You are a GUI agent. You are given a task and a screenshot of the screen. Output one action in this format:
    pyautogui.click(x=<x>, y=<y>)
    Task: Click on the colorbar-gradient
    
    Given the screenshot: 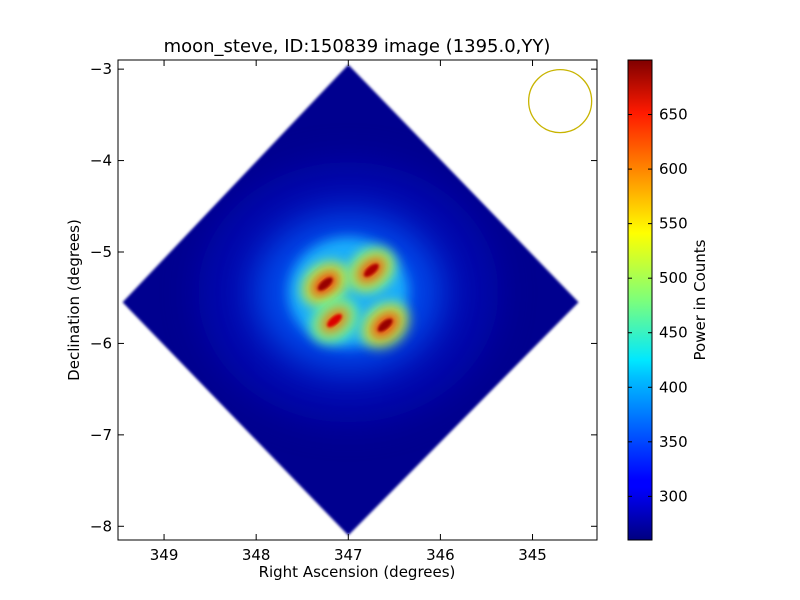 What is the action you would take?
    pyautogui.click(x=640, y=300)
    